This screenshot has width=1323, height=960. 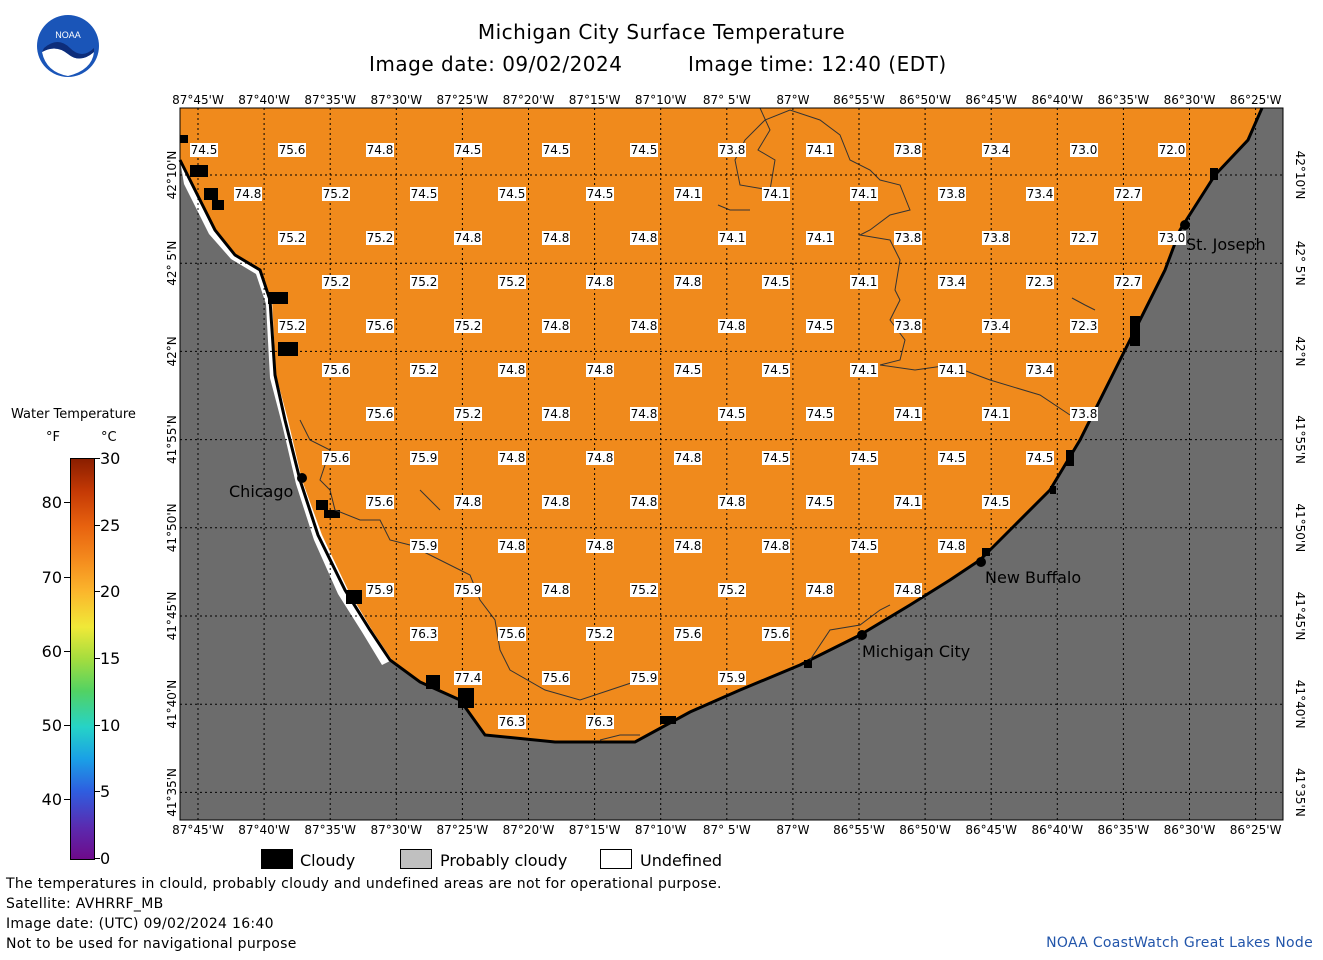 I want to click on nav-warning: Not to be used for navigational purpose, so click(x=151, y=944).